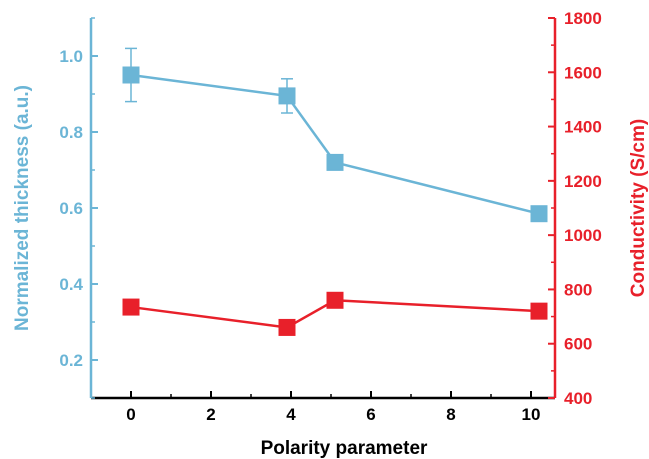 The width and height of the screenshot is (649, 459). I want to click on right-y-tick-label: 800, so click(578, 289).